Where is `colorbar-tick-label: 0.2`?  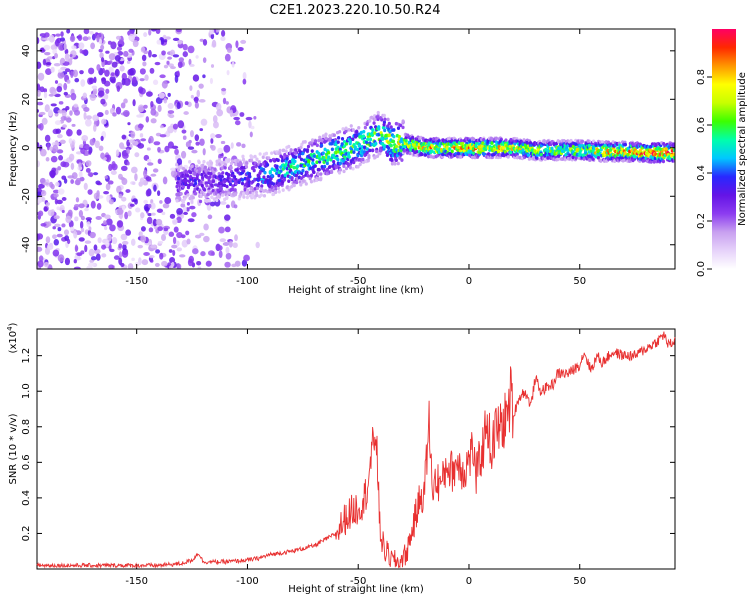 colorbar-tick-label: 0.2 is located at coordinates (701, 221).